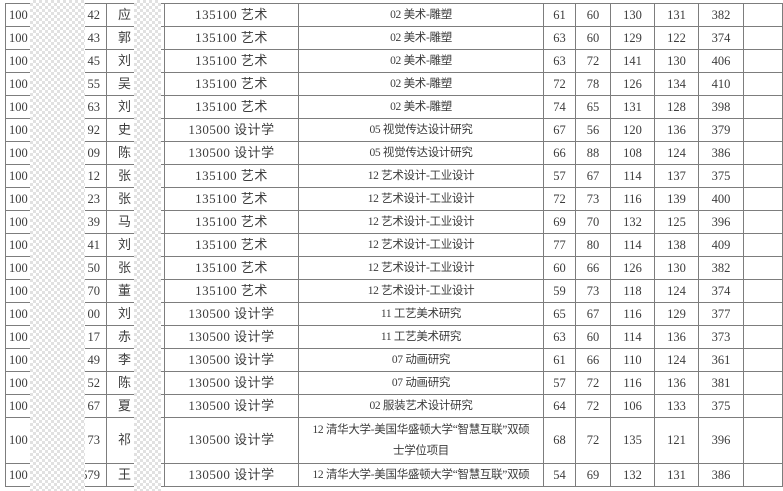  I want to click on score-4-cell: 134, so click(676, 84).